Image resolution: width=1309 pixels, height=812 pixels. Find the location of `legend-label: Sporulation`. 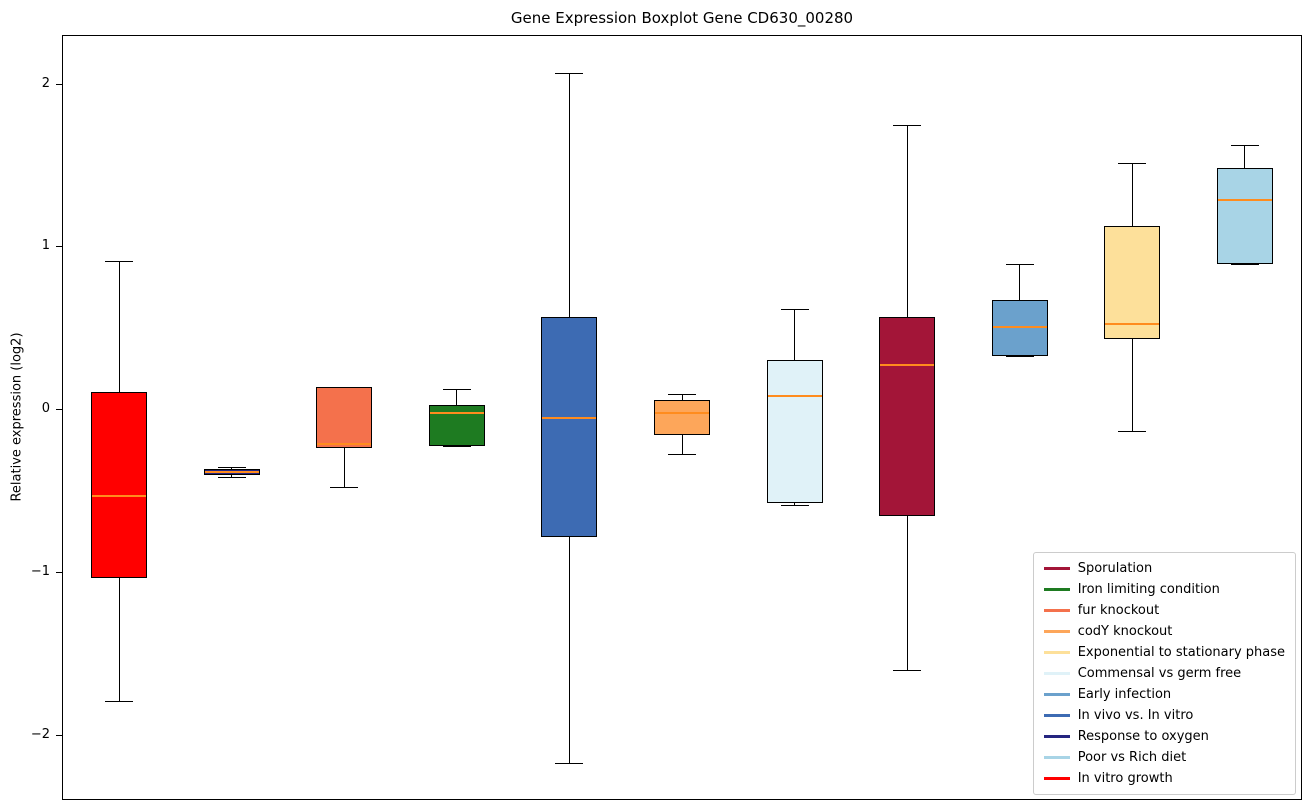

legend-label: Sporulation is located at coordinates (1115, 568).